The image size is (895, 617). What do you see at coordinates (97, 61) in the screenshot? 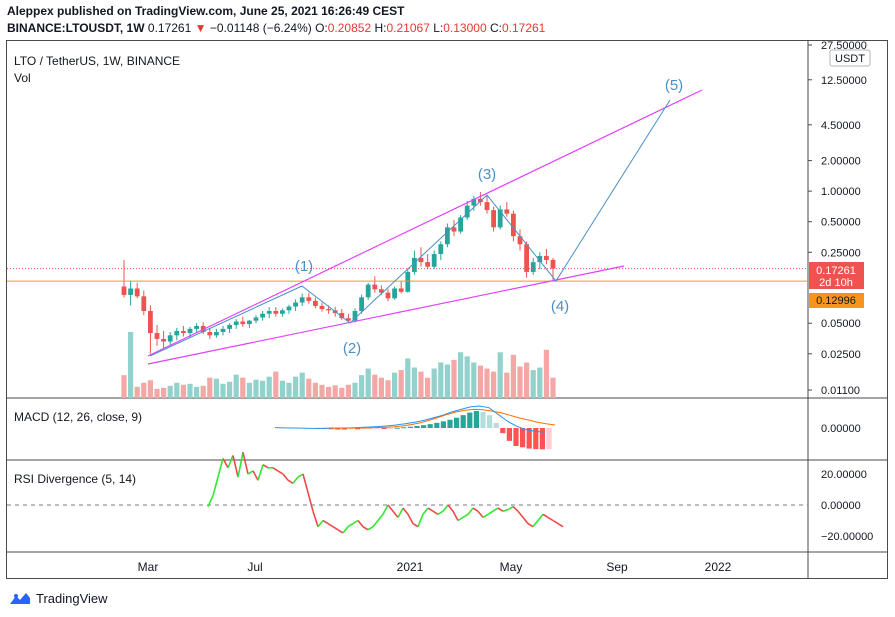
I see `main-pane-title: LTO / TetherUS, 1W, BINANCE` at bounding box center [97, 61].